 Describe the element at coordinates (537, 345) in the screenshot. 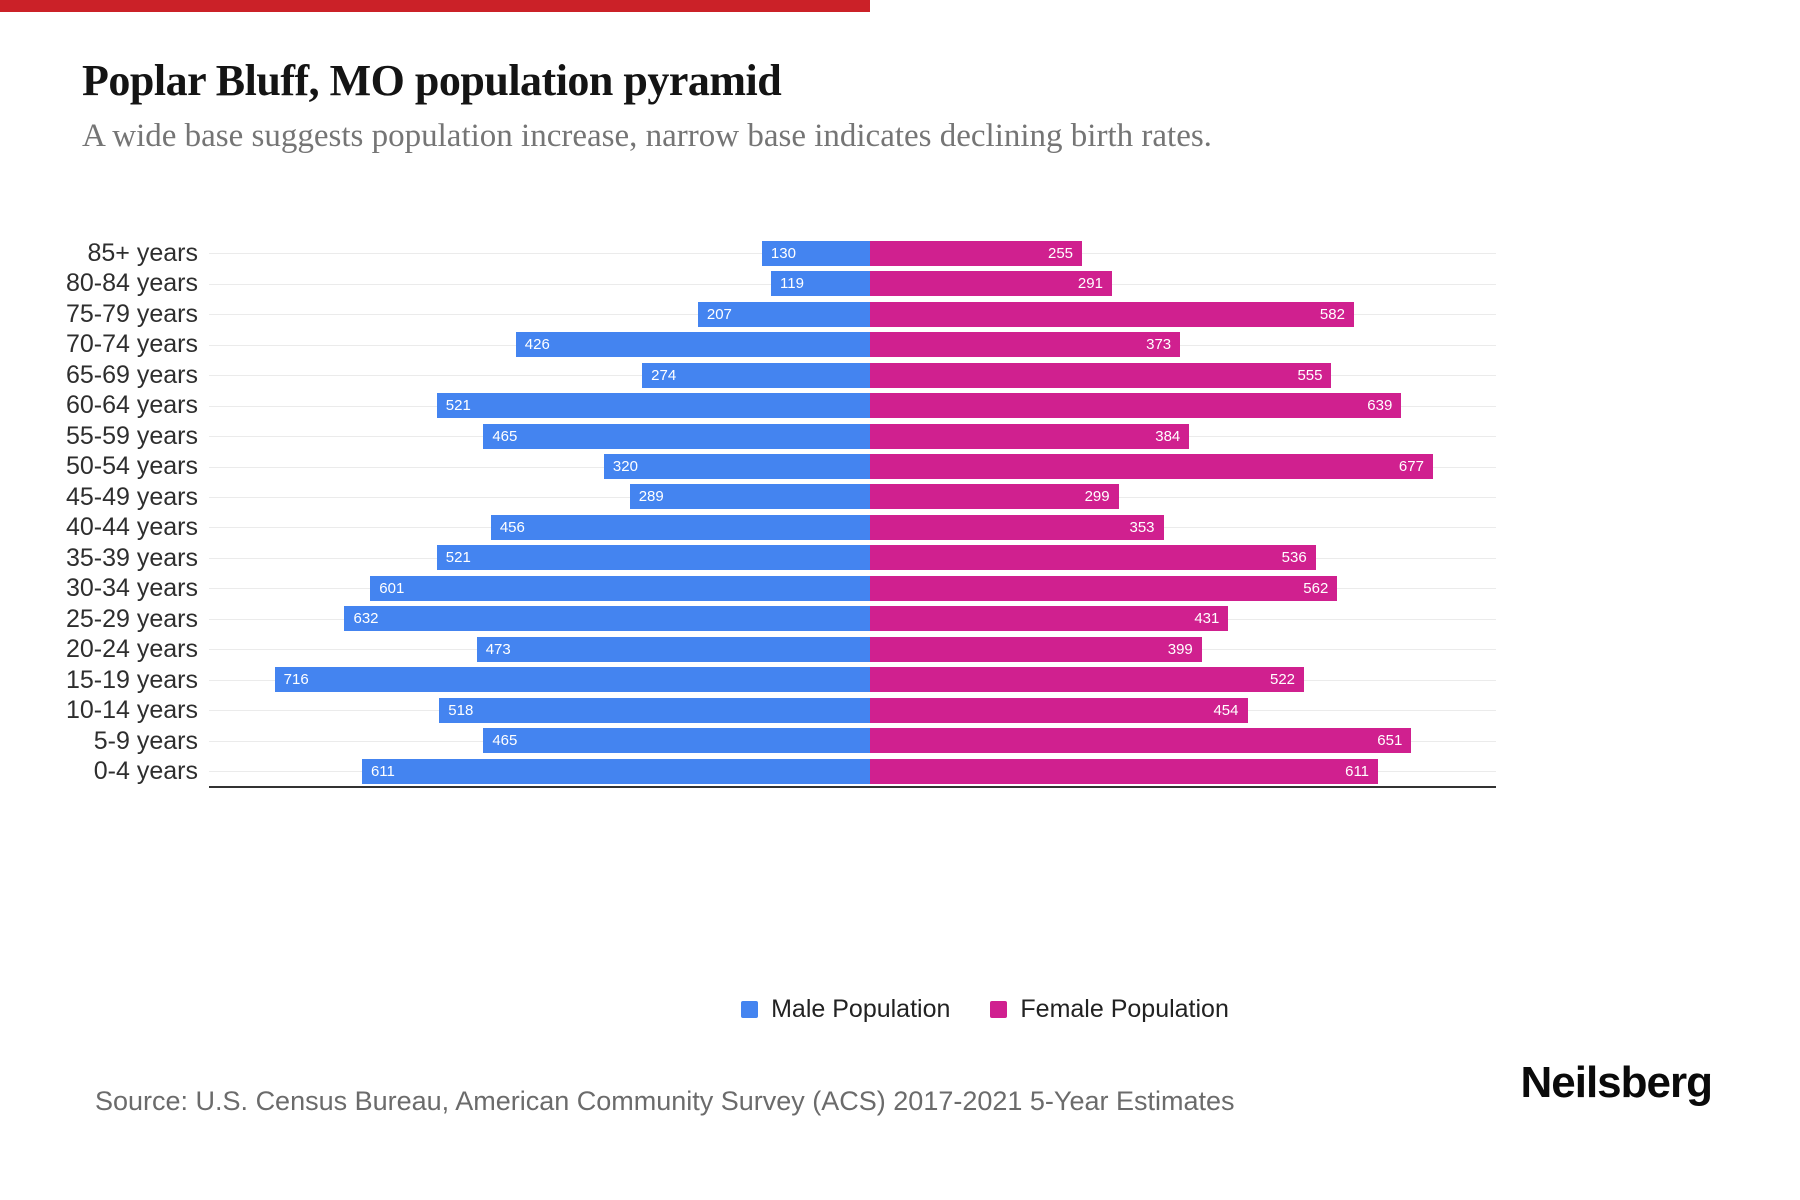

I see `male-bar-value: 426` at that location.